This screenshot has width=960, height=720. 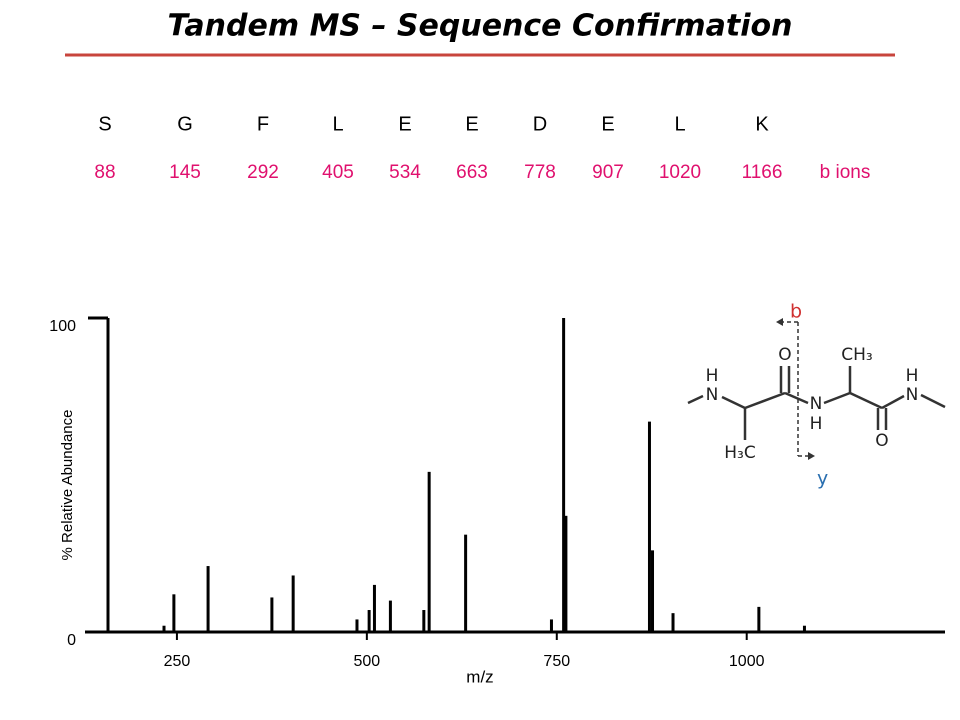 What do you see at coordinates (338, 172) in the screenshot?
I see `b-ion-mass: 405` at bounding box center [338, 172].